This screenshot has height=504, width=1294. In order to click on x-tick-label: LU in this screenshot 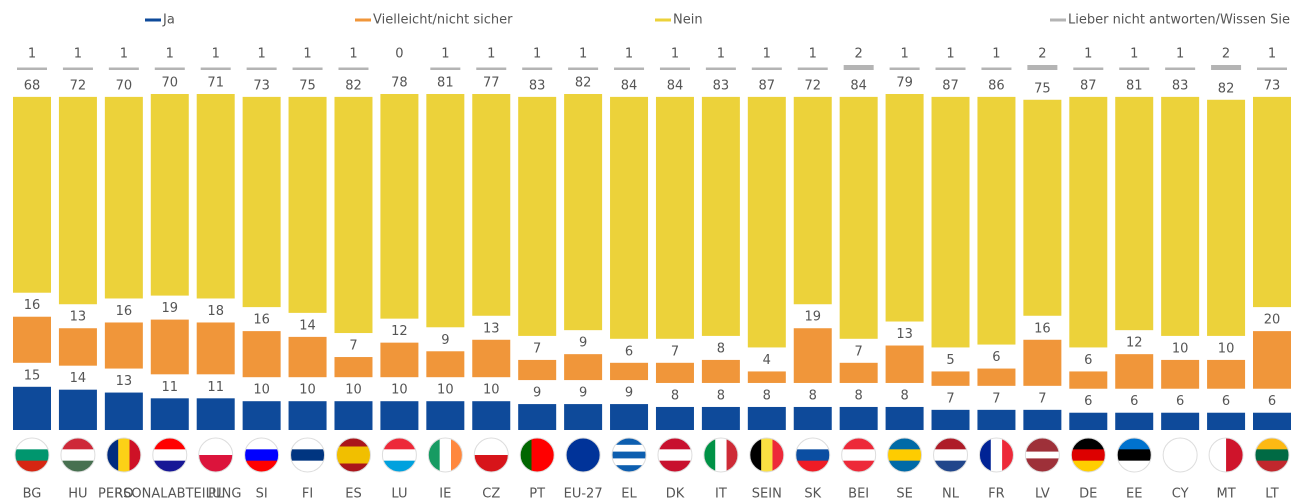, I will do `click(399, 494)`.